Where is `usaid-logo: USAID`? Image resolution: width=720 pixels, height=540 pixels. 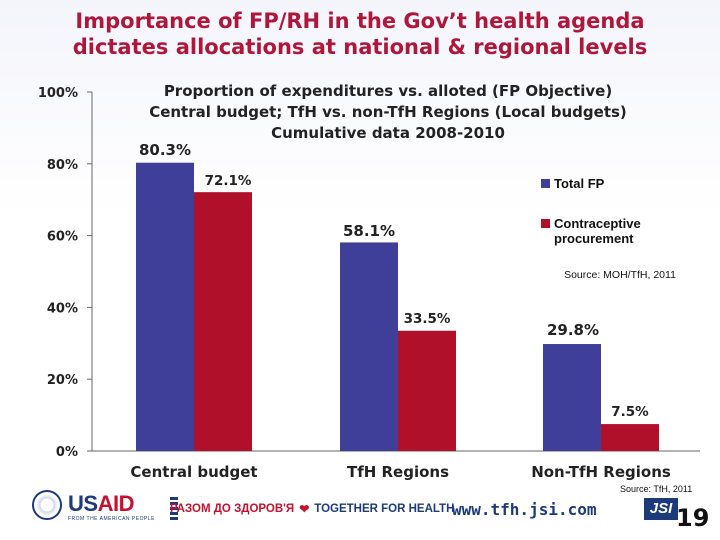 usaid-logo: USAID is located at coordinates (101, 504).